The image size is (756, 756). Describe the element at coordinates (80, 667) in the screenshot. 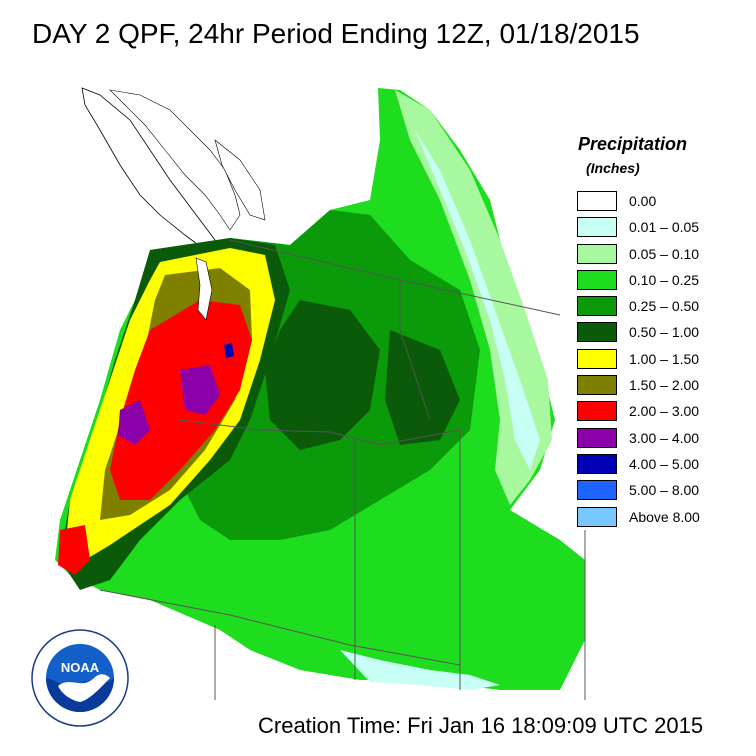

I see `noaa-logo-text: NOAA` at that location.